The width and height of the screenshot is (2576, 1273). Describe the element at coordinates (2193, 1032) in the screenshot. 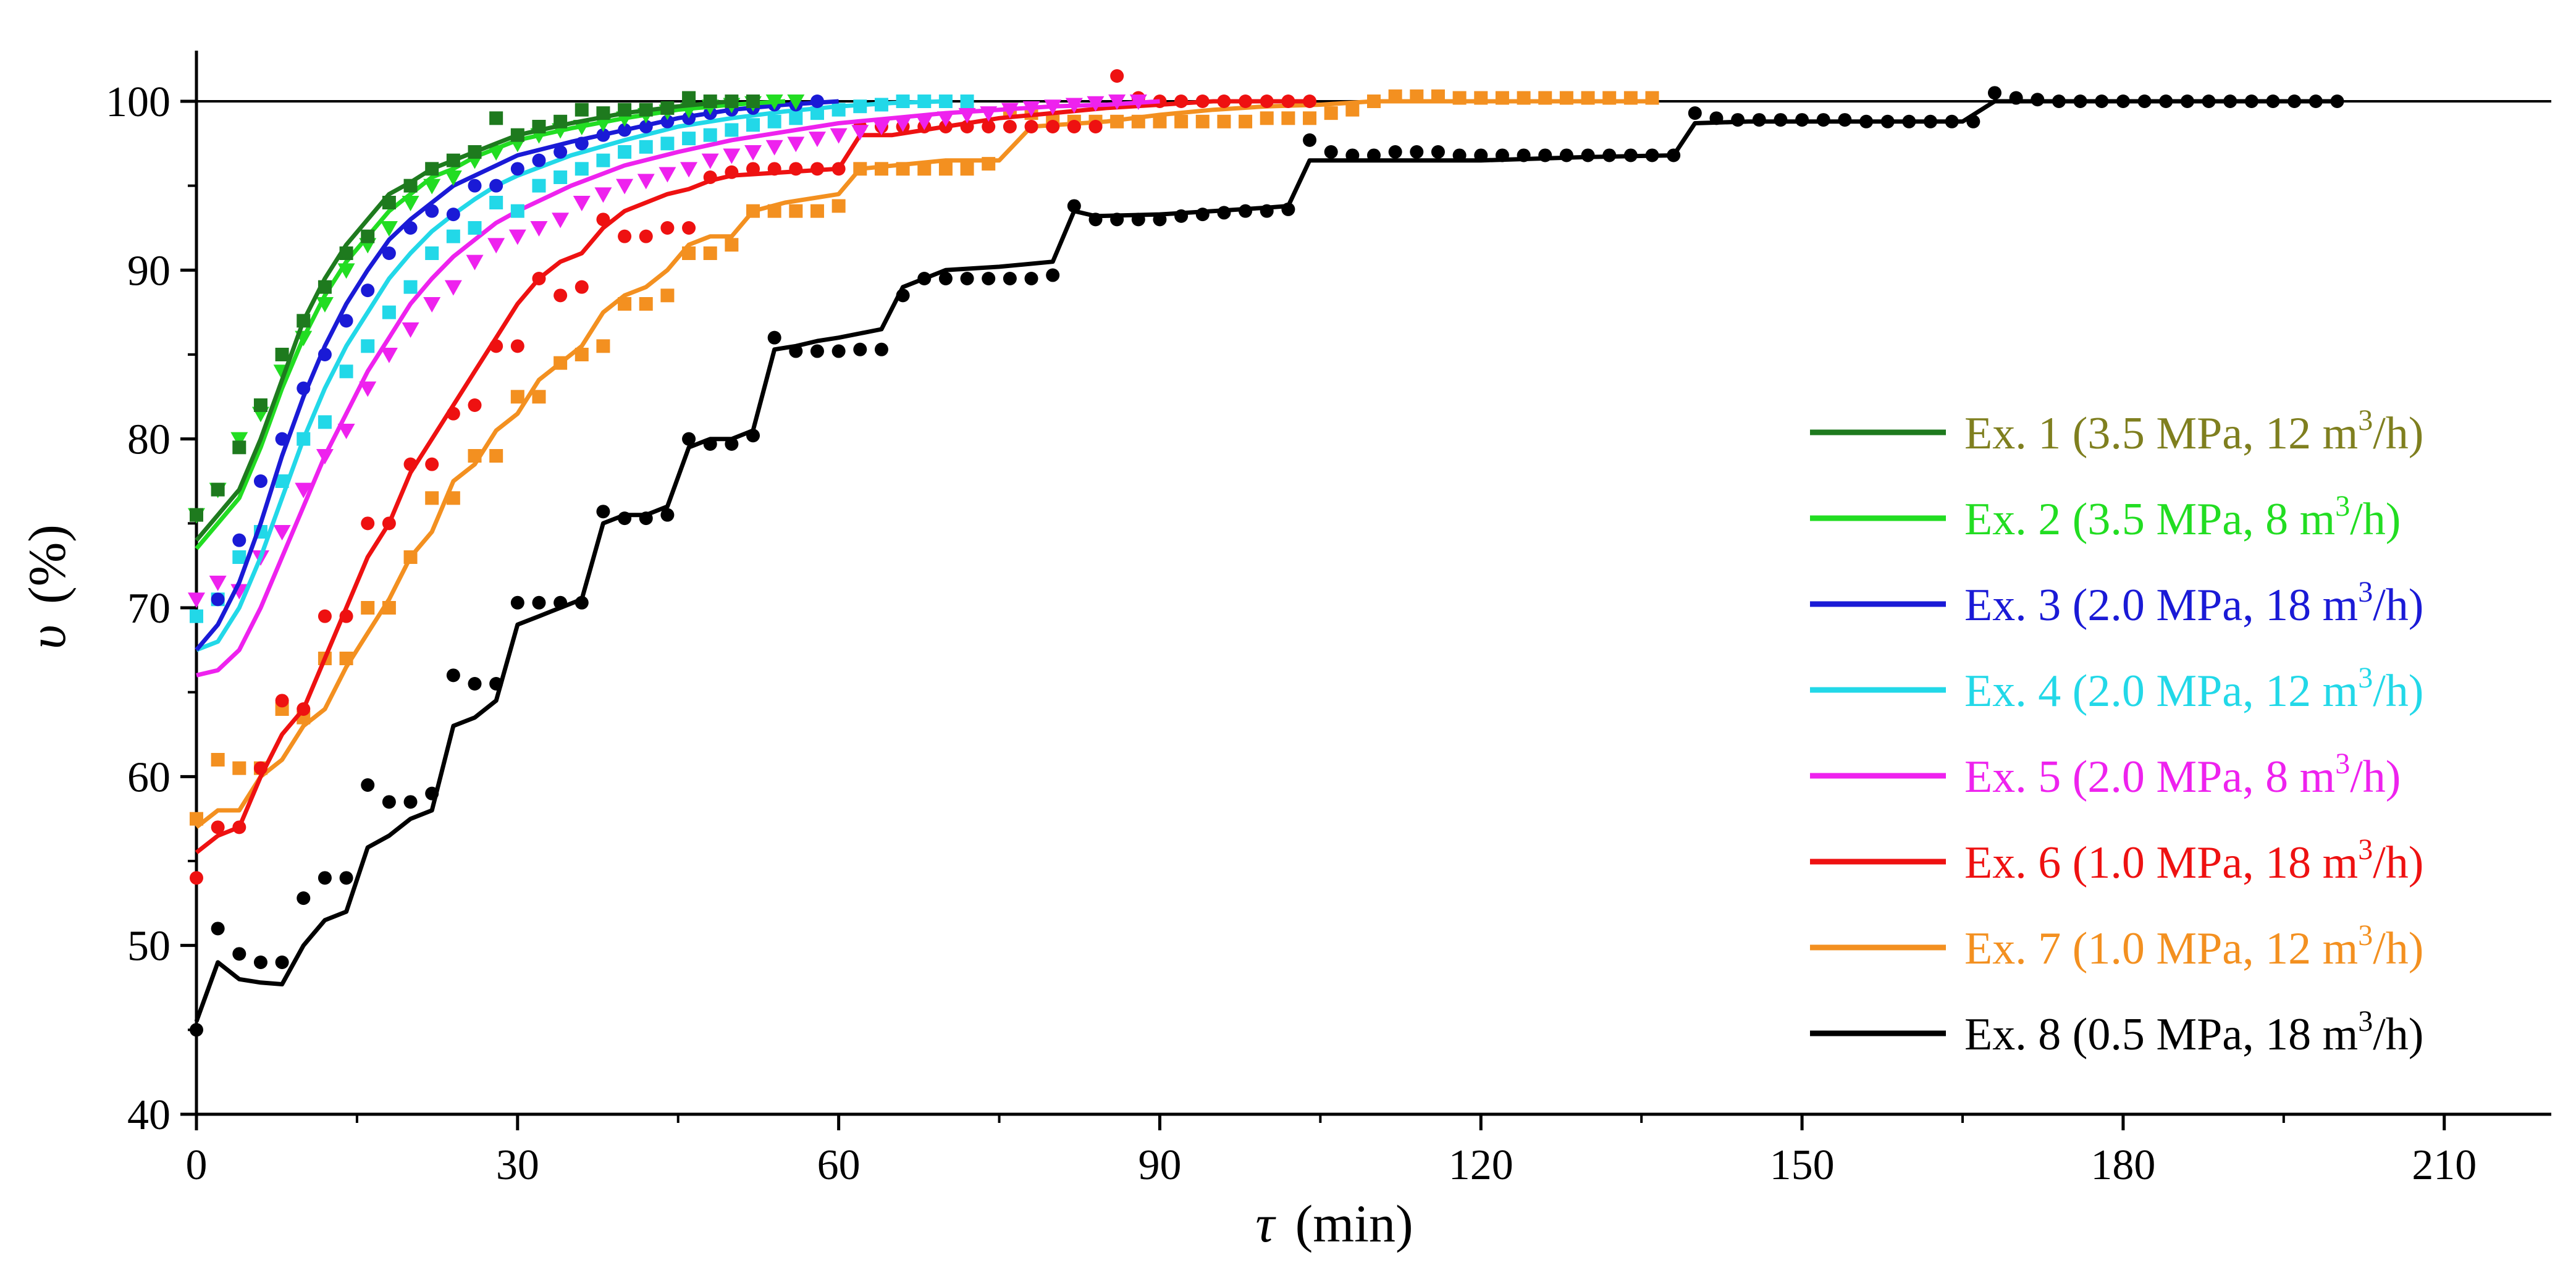

I see `legend-label: Ex. 8 (0.5 MPa, 18 m3/h)` at that location.